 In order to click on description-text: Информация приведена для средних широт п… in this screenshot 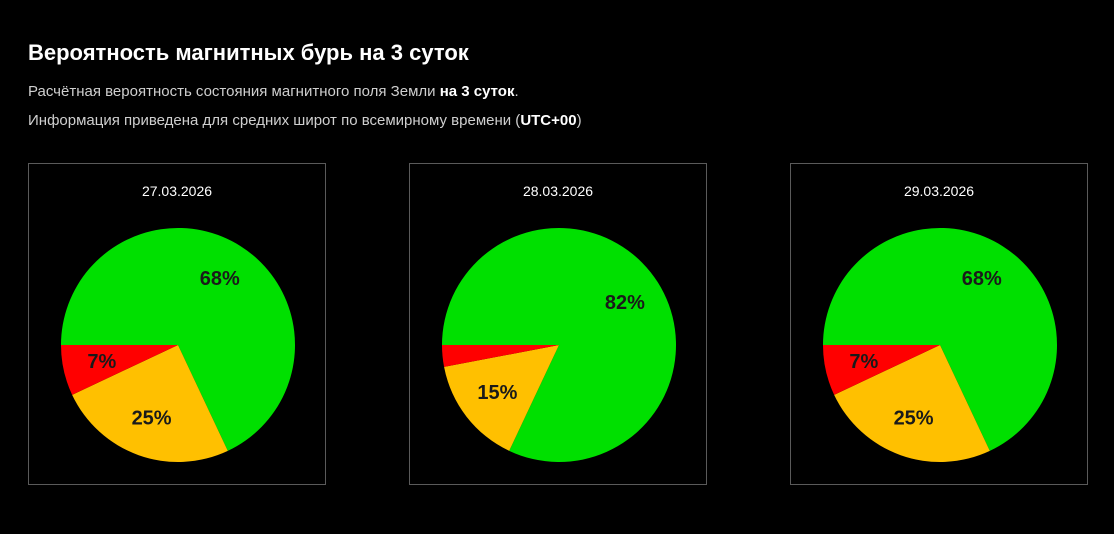, I will do `click(274, 120)`.